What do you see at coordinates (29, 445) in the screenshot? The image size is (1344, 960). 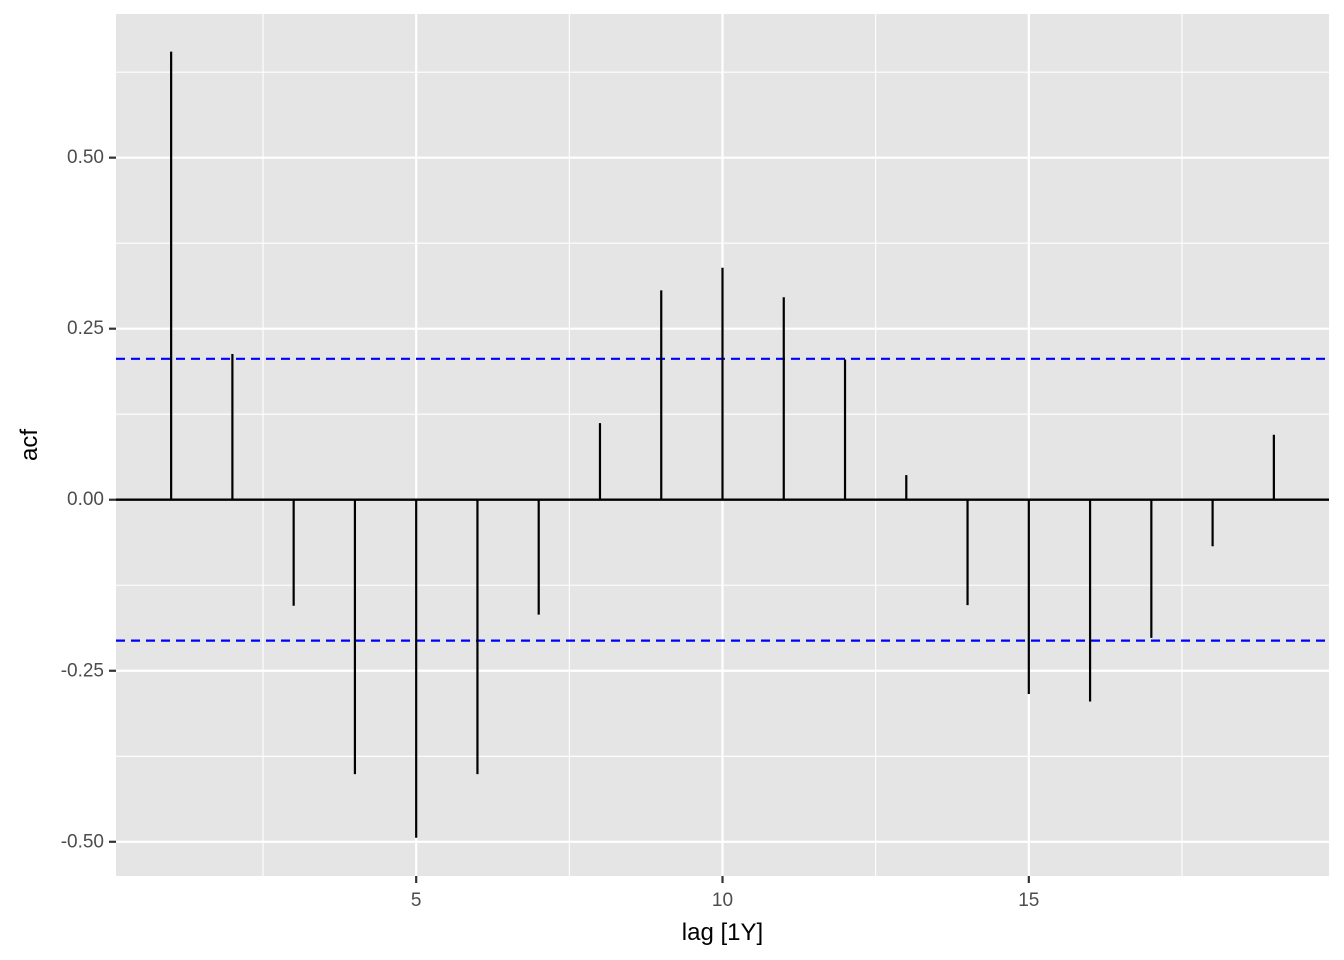 I see `y-axis-title: acf` at bounding box center [29, 445].